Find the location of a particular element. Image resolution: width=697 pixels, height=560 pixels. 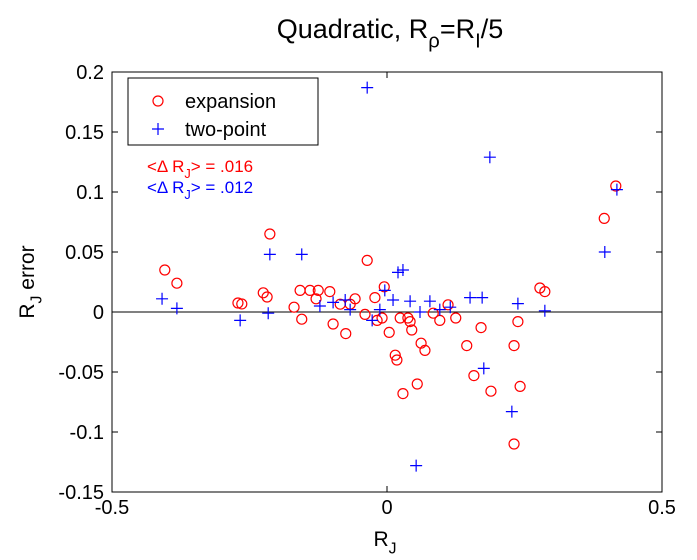

annotation: <Δ RJ> = .012 is located at coordinates (200, 190).